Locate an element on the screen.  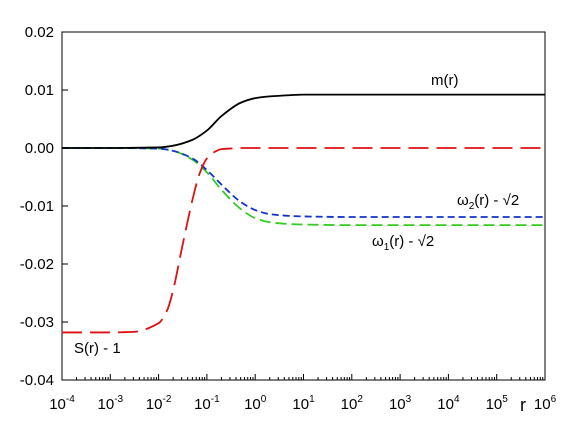
x-tick-label: 10² is located at coordinates (352, 403).